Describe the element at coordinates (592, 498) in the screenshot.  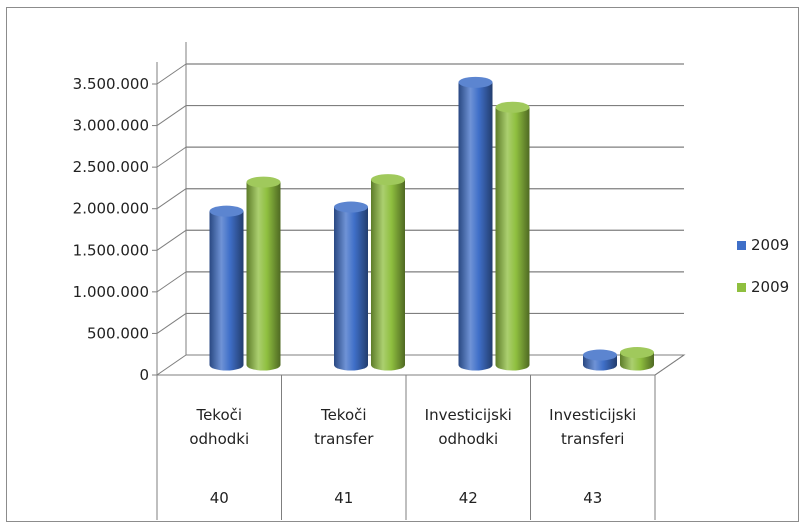
I see `category-code: 43` at that location.